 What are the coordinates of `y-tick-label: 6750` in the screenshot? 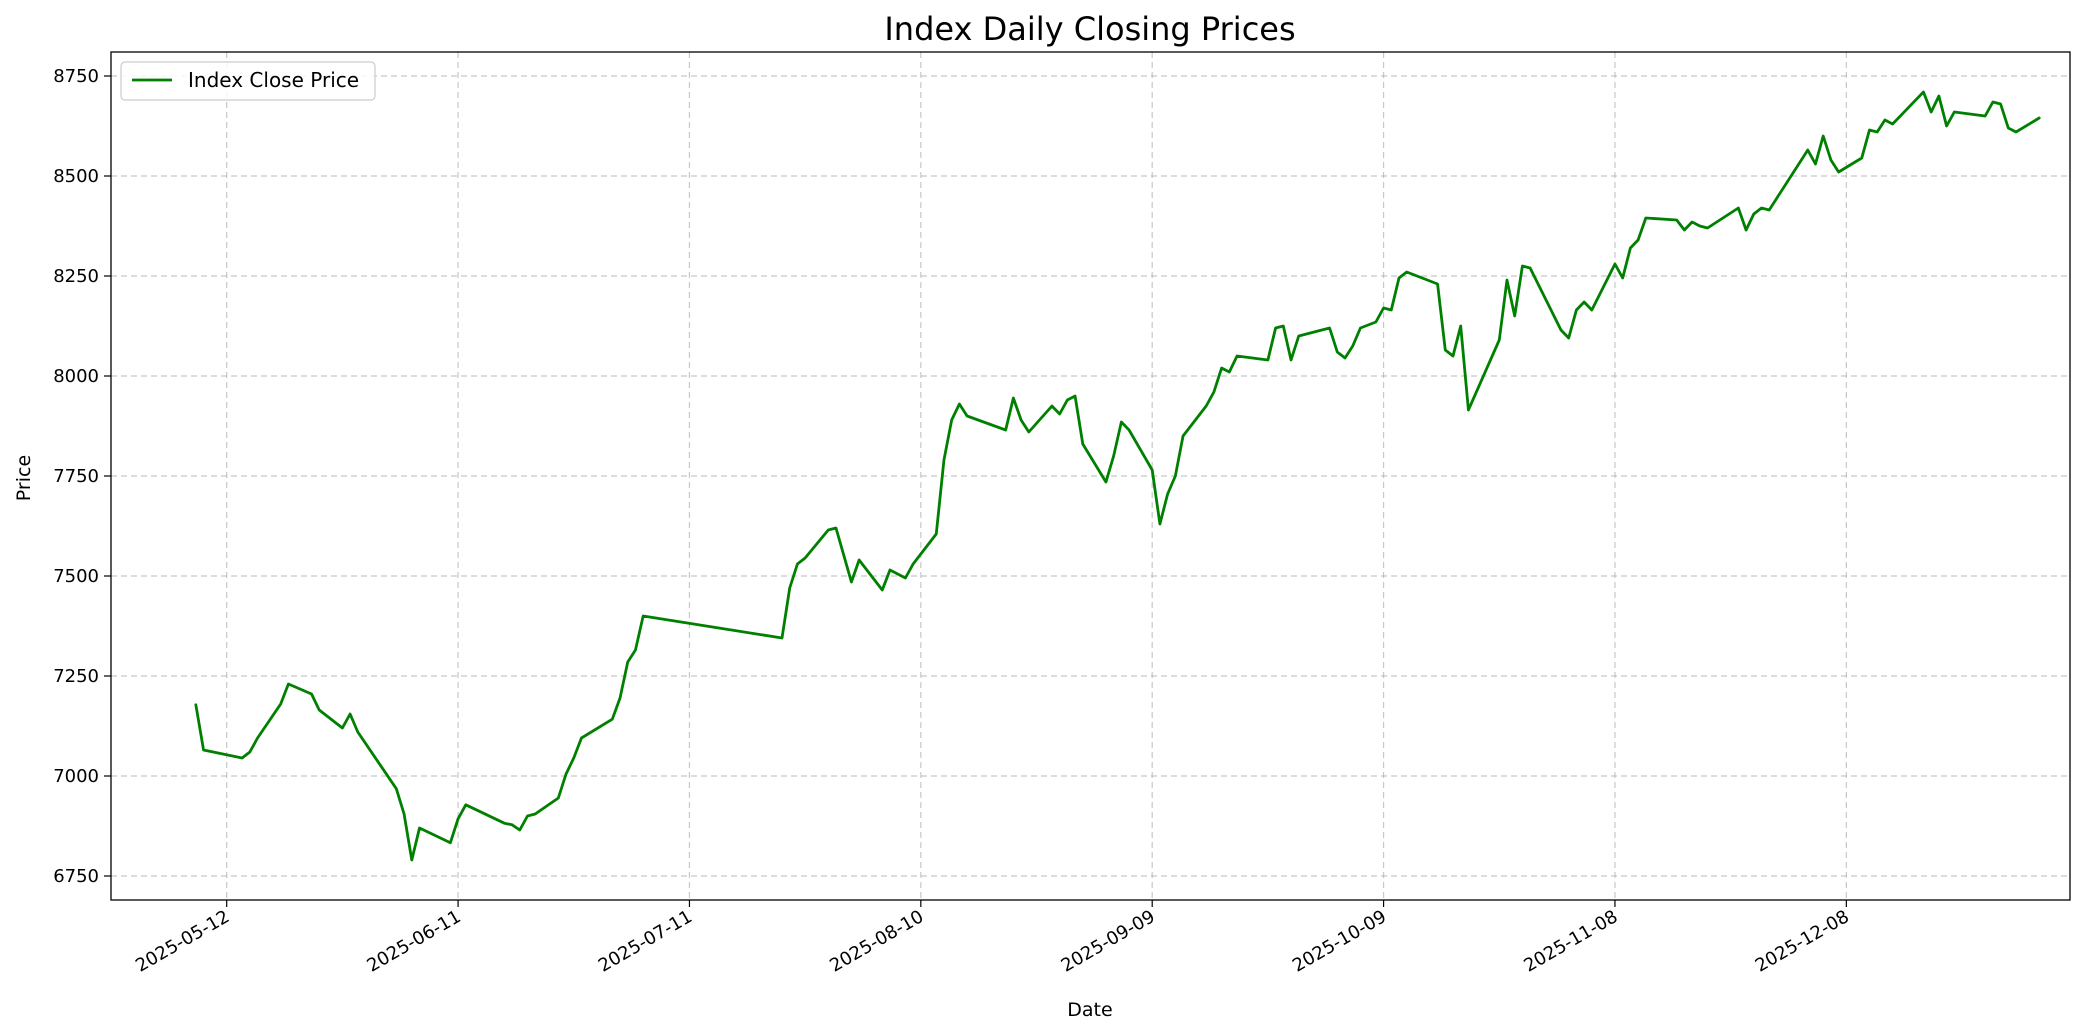 It's located at (76, 876).